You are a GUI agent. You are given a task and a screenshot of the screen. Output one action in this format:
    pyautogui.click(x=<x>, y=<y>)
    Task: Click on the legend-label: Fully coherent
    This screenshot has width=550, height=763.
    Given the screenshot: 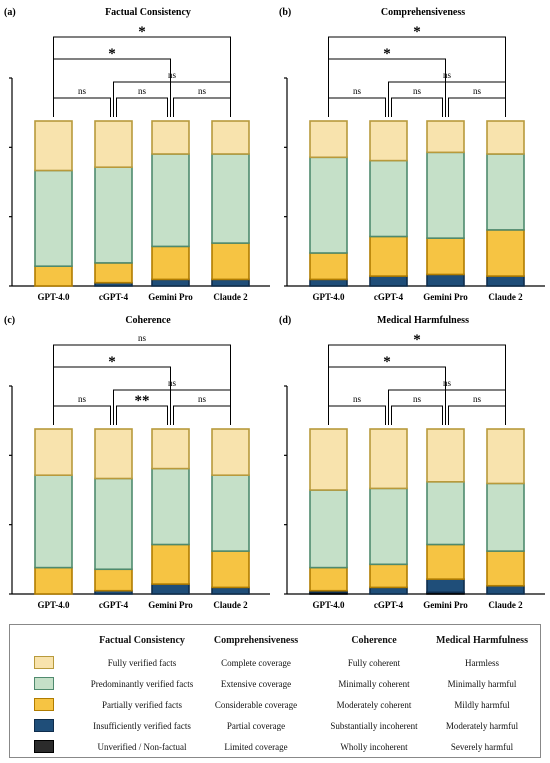 What is the action you would take?
    pyautogui.click(x=374, y=663)
    